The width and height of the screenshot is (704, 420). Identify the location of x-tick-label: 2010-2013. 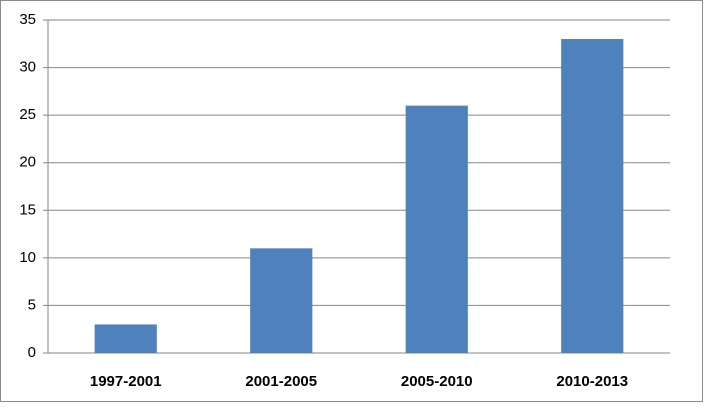
(592, 381).